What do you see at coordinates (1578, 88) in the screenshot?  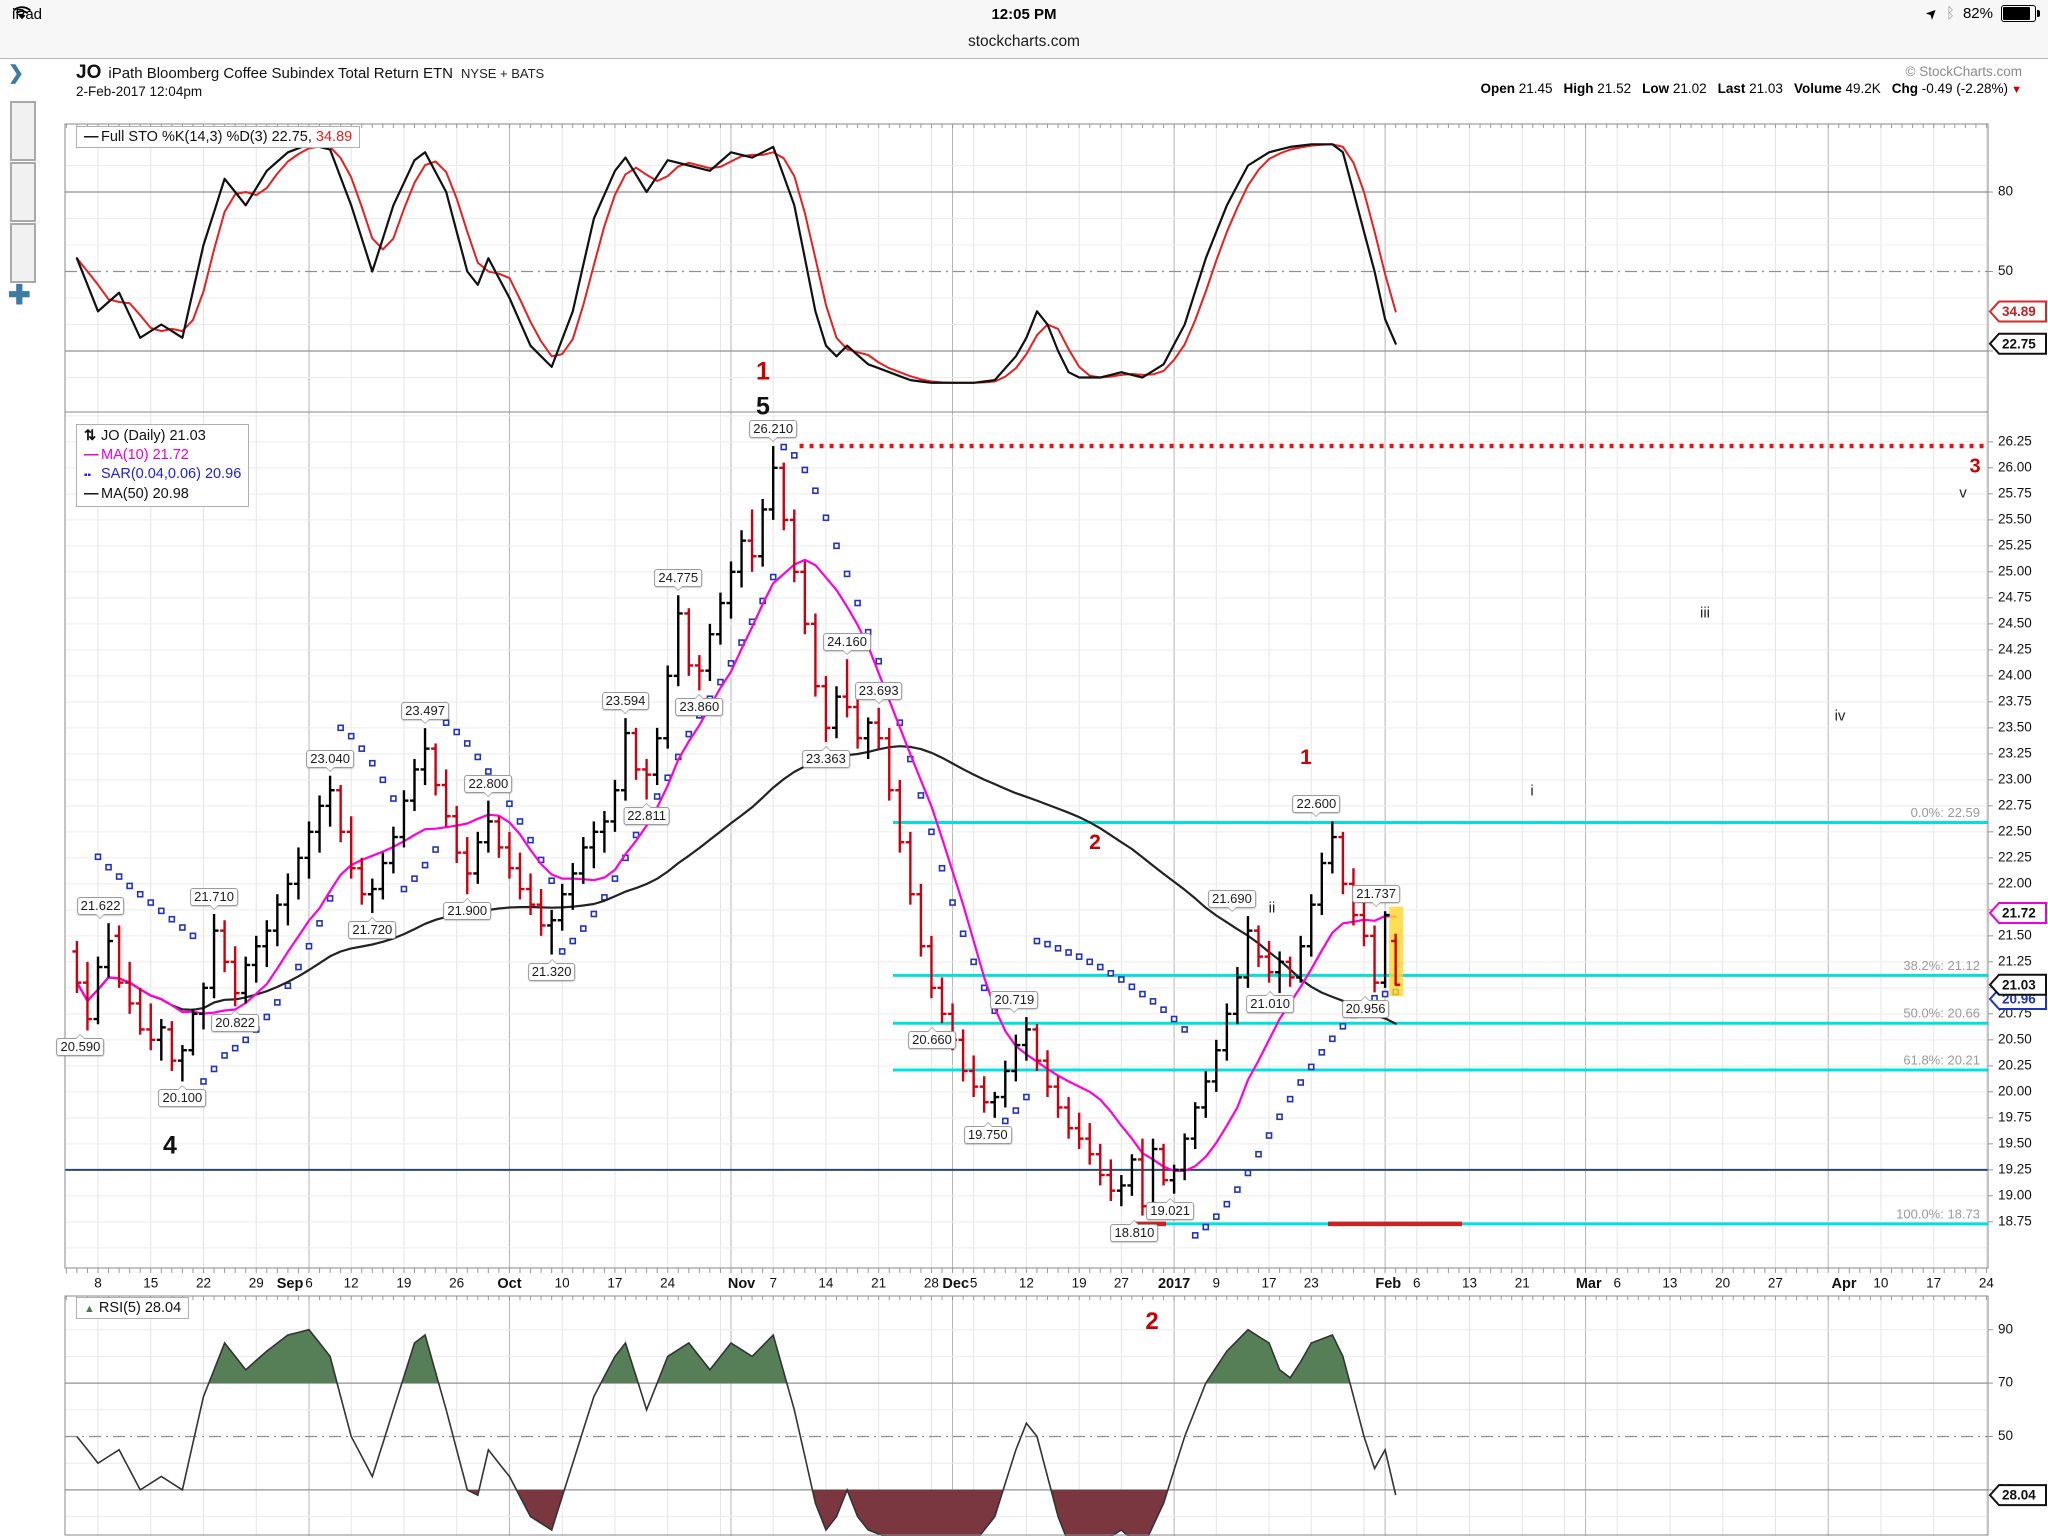 I see `quote-high-label: High` at bounding box center [1578, 88].